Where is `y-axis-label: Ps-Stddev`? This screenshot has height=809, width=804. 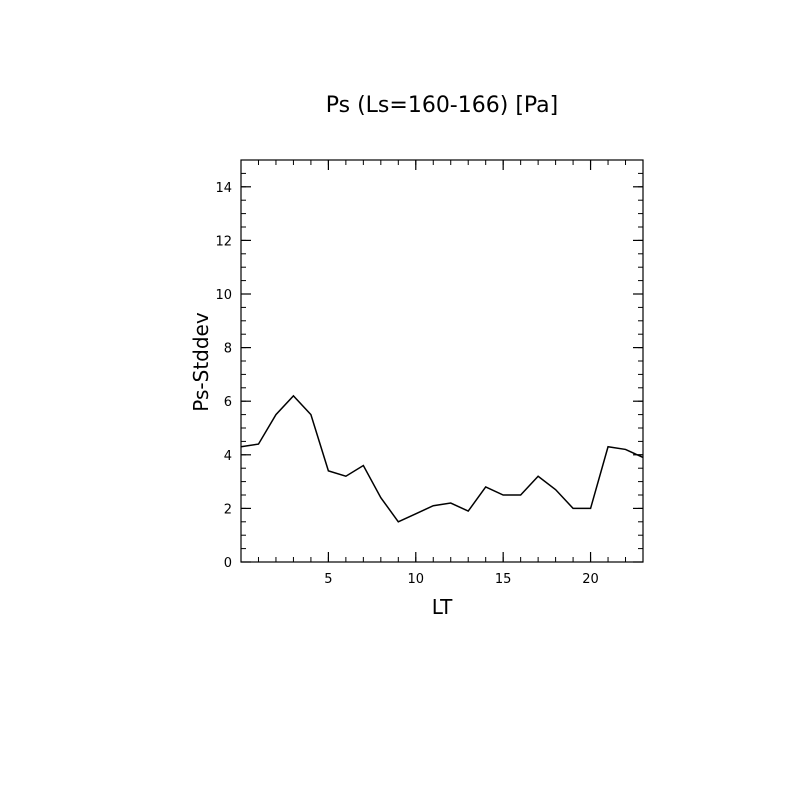 y-axis-label: Ps-Stddev is located at coordinates (201, 362).